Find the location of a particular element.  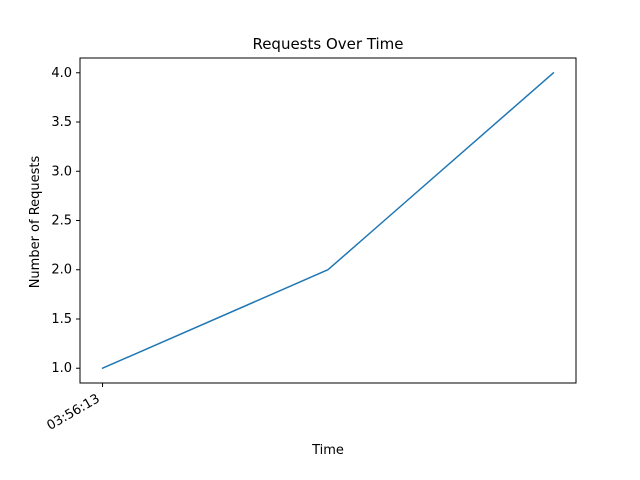

x-axis-label: Time is located at coordinates (327, 450).